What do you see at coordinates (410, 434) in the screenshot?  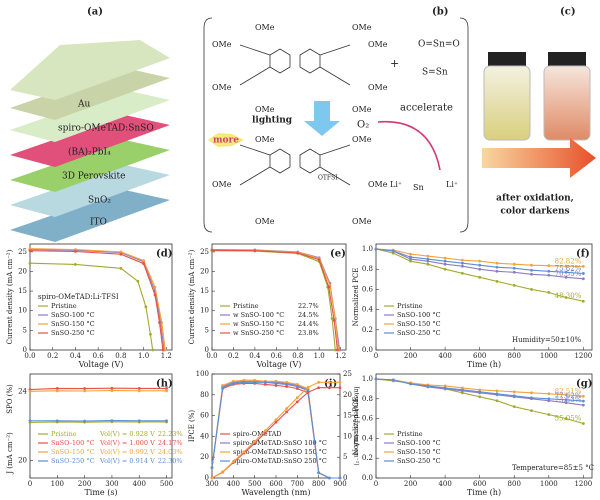 I see `legend-label: Pristine` at bounding box center [410, 434].